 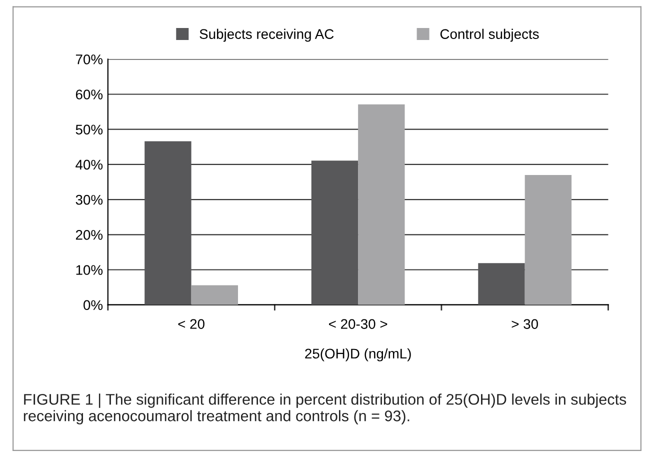 I want to click on y-tick-label: 40%, so click(x=89, y=165).